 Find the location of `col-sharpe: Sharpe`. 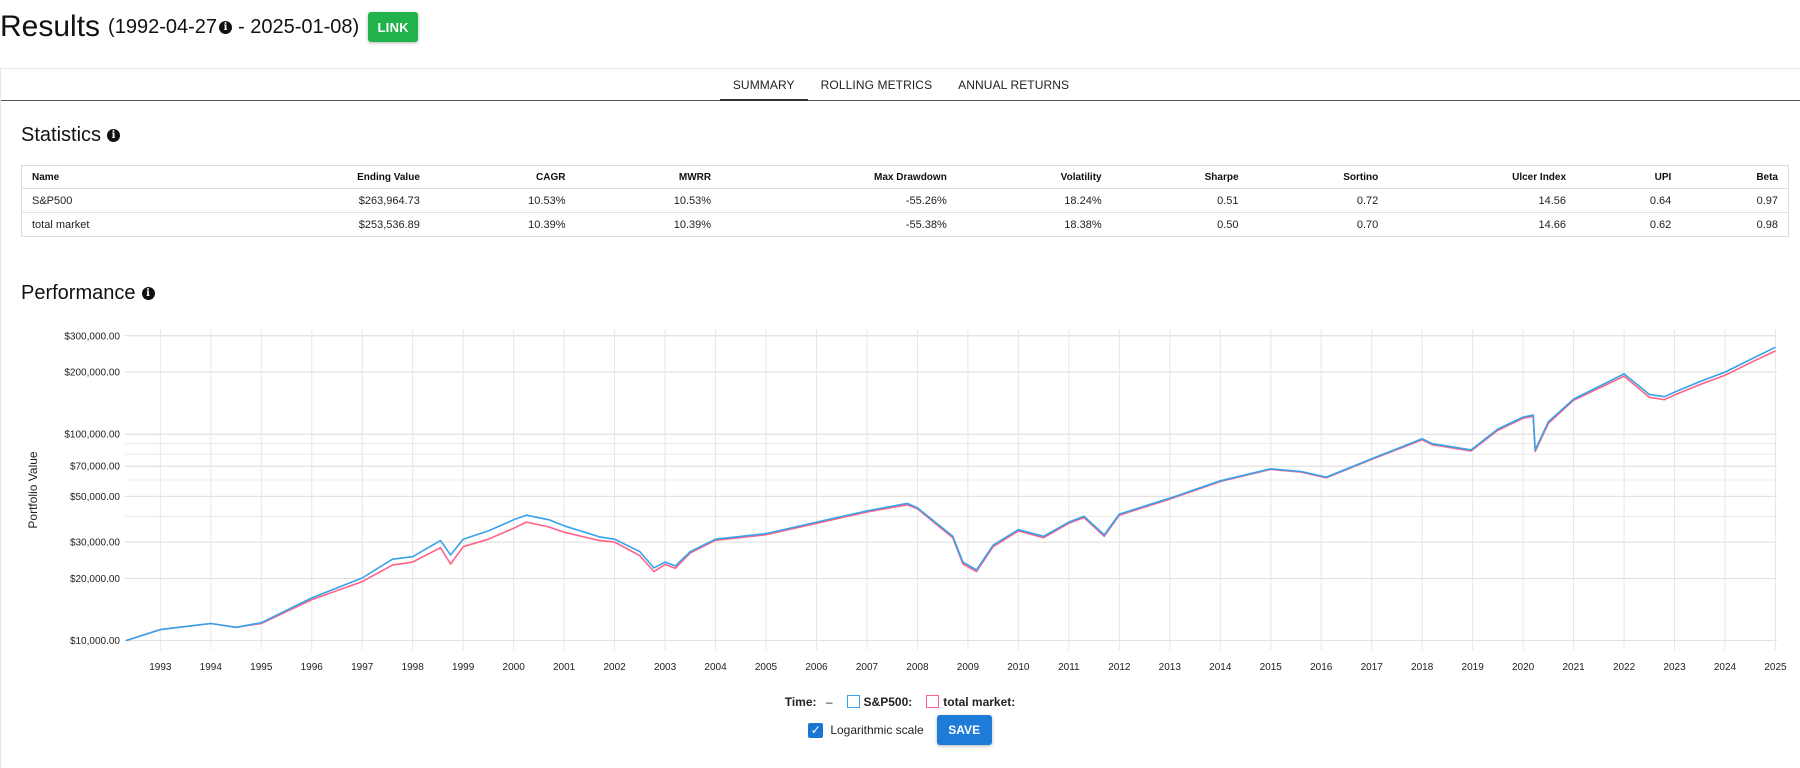

col-sharpe: Sharpe is located at coordinates (1180, 177).